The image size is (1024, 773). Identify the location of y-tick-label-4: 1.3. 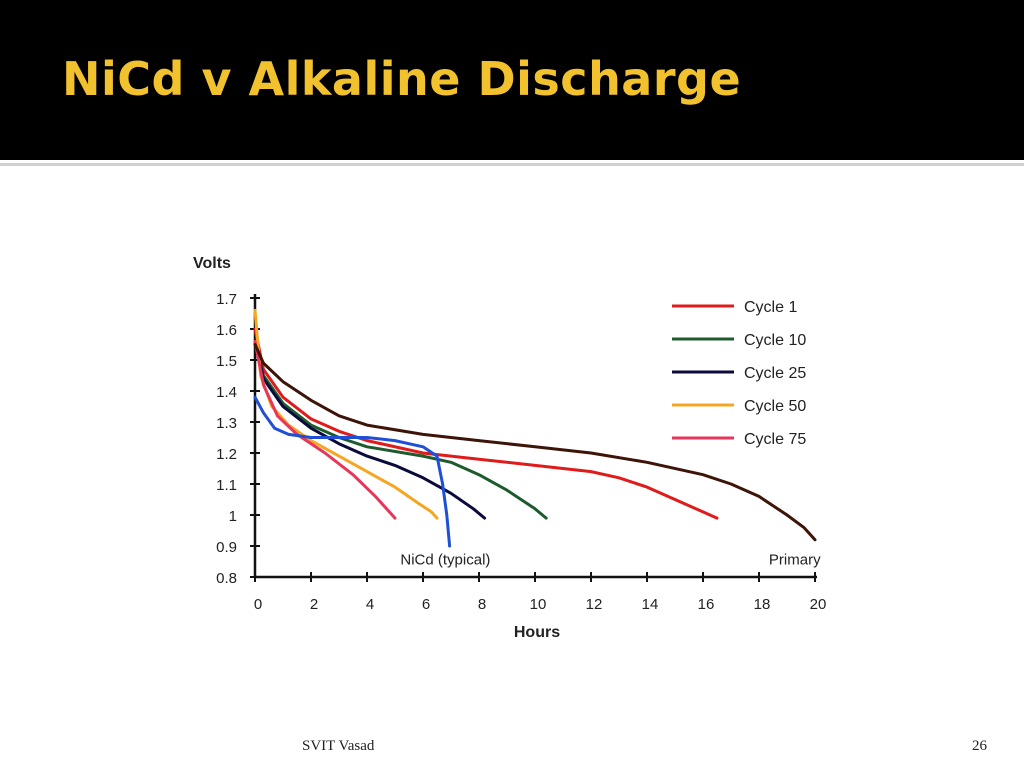
(226, 423).